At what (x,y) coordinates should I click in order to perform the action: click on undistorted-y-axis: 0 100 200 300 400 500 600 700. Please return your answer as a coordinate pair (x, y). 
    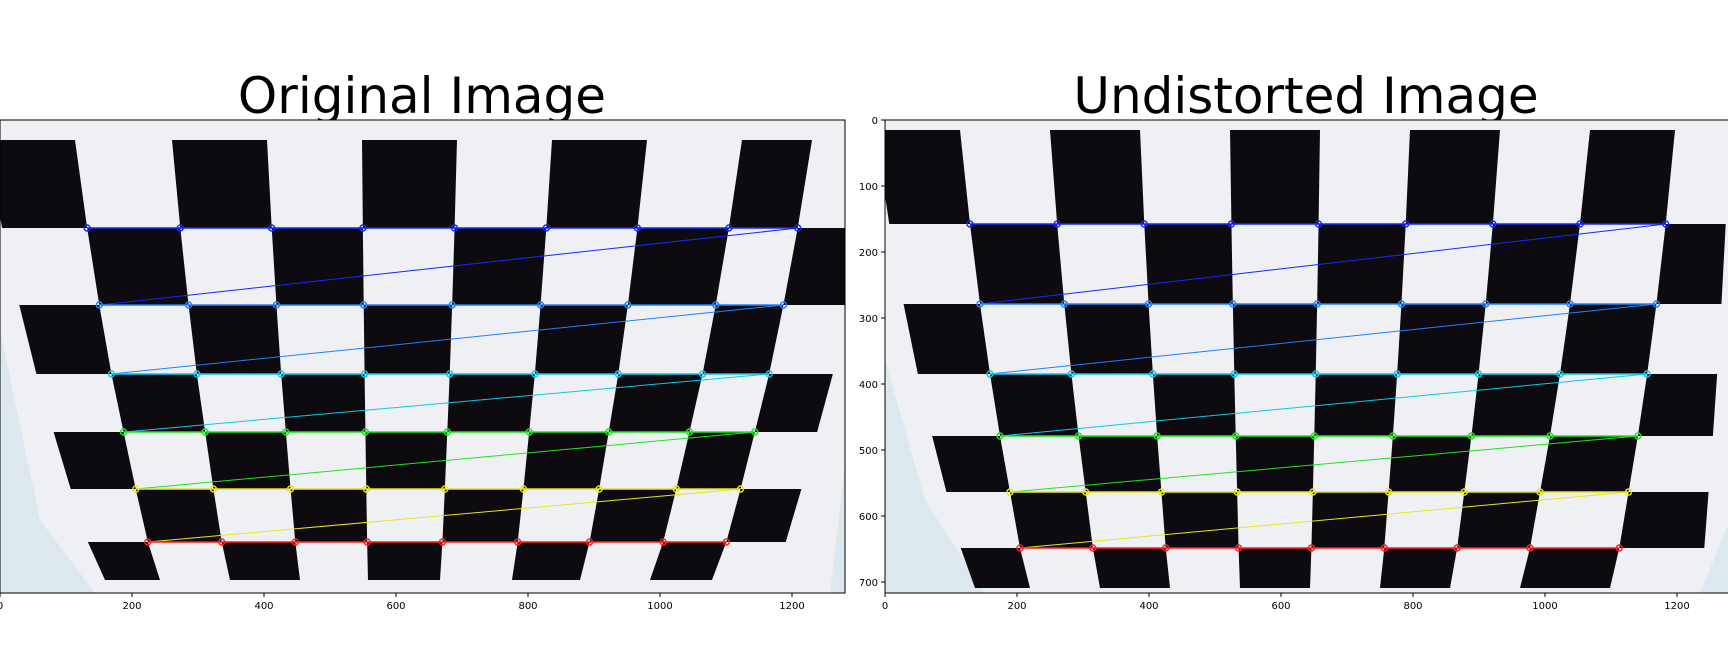
    Looking at the image, I should click on (872, 352).